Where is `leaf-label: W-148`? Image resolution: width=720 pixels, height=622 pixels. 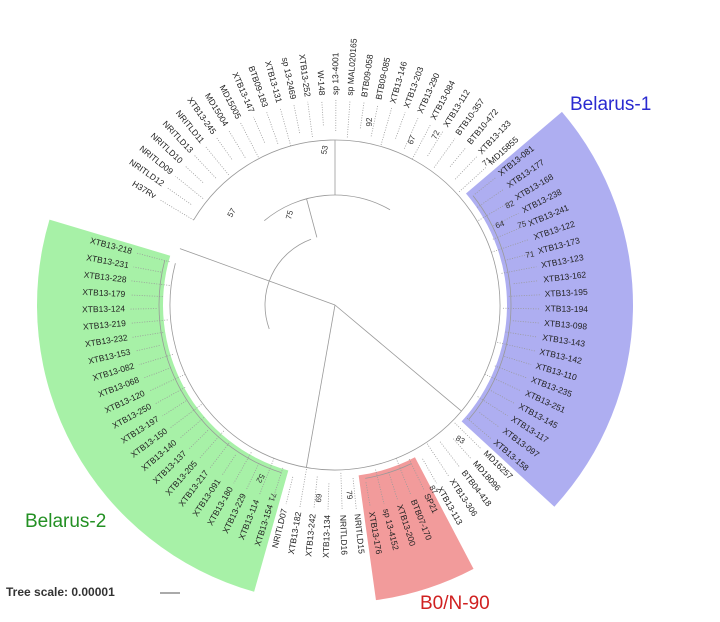
leaf-label: W-148 is located at coordinates (322, 83).